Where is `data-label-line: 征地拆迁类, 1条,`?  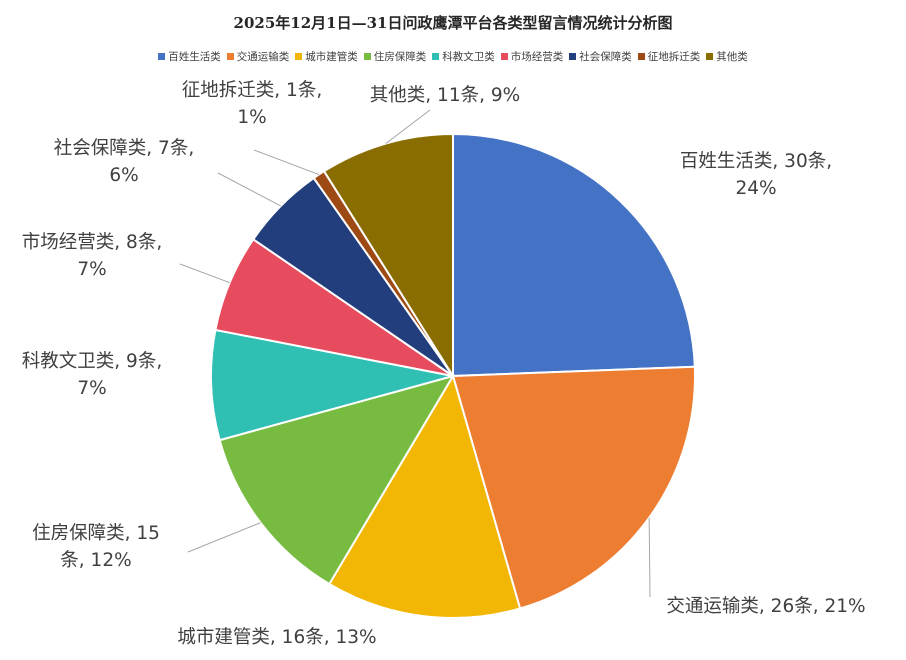
data-label-line: 征地拆迁类, 1条, is located at coordinates (252, 90).